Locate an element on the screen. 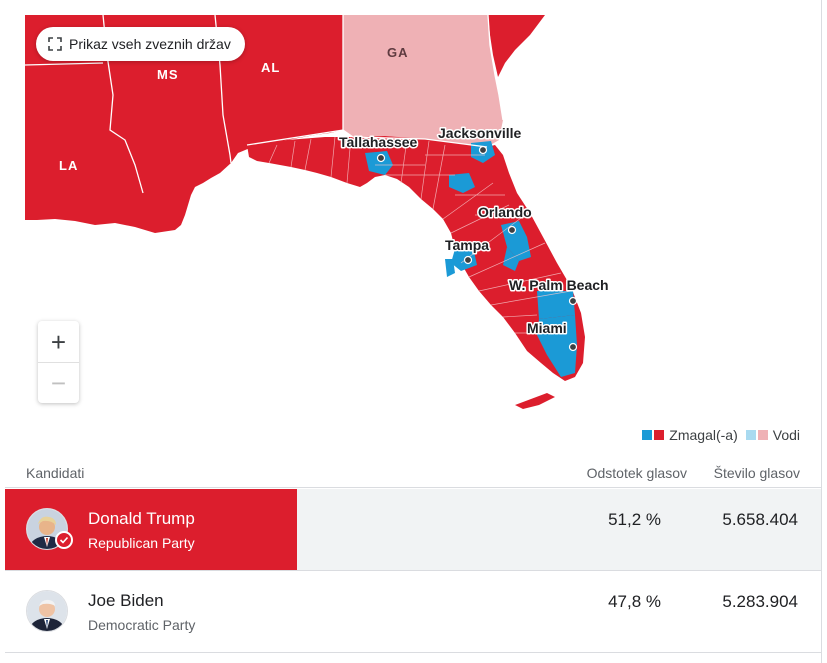  county-borders is located at coordinates (420, 235).